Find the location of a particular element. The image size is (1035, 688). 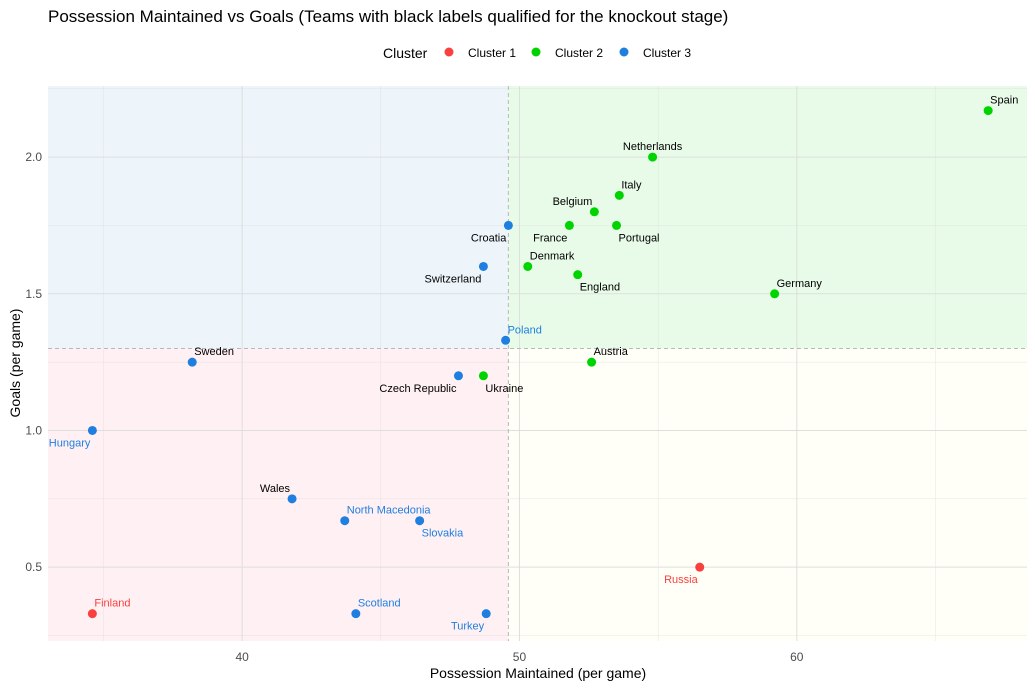

point-label-germany: Germany is located at coordinates (800, 284).